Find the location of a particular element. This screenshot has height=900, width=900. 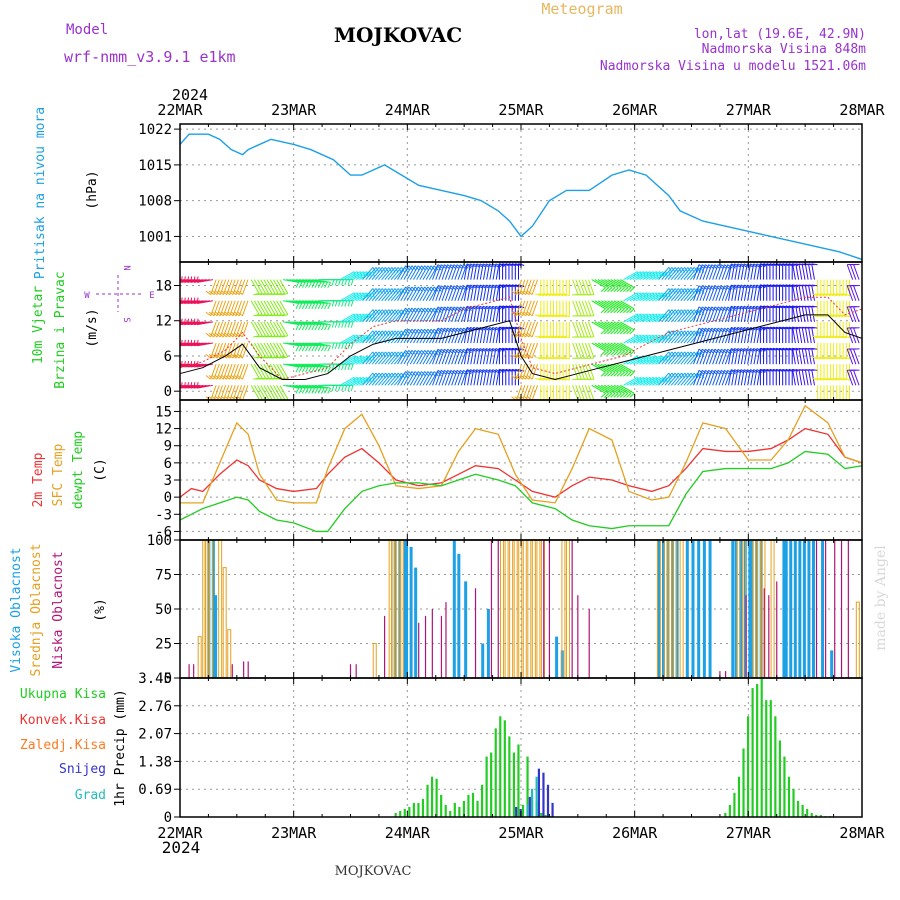

y-tick-label: 100 is located at coordinates (159, 541).